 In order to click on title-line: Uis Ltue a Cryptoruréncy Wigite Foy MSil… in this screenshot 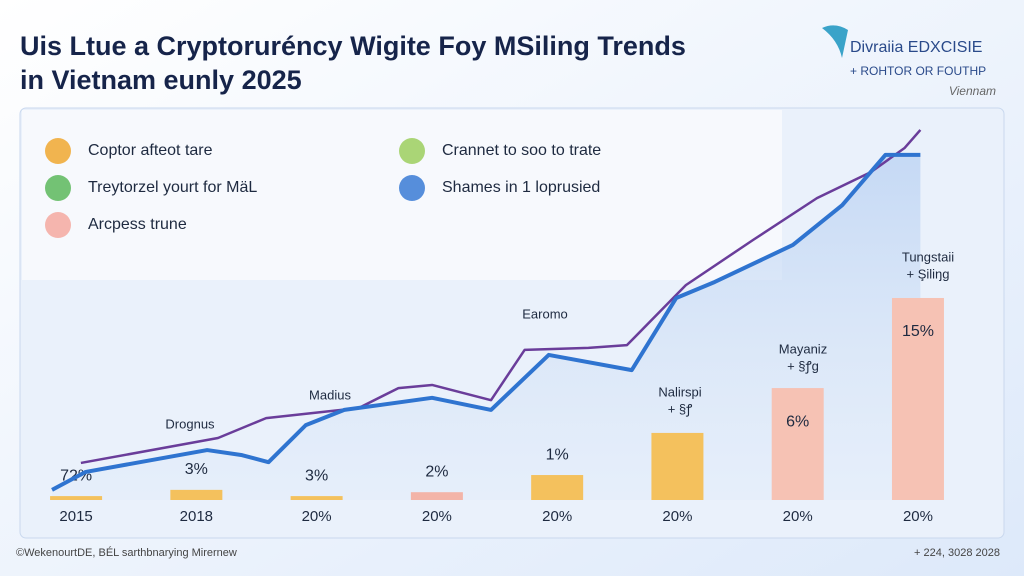, I will do `click(353, 46)`.